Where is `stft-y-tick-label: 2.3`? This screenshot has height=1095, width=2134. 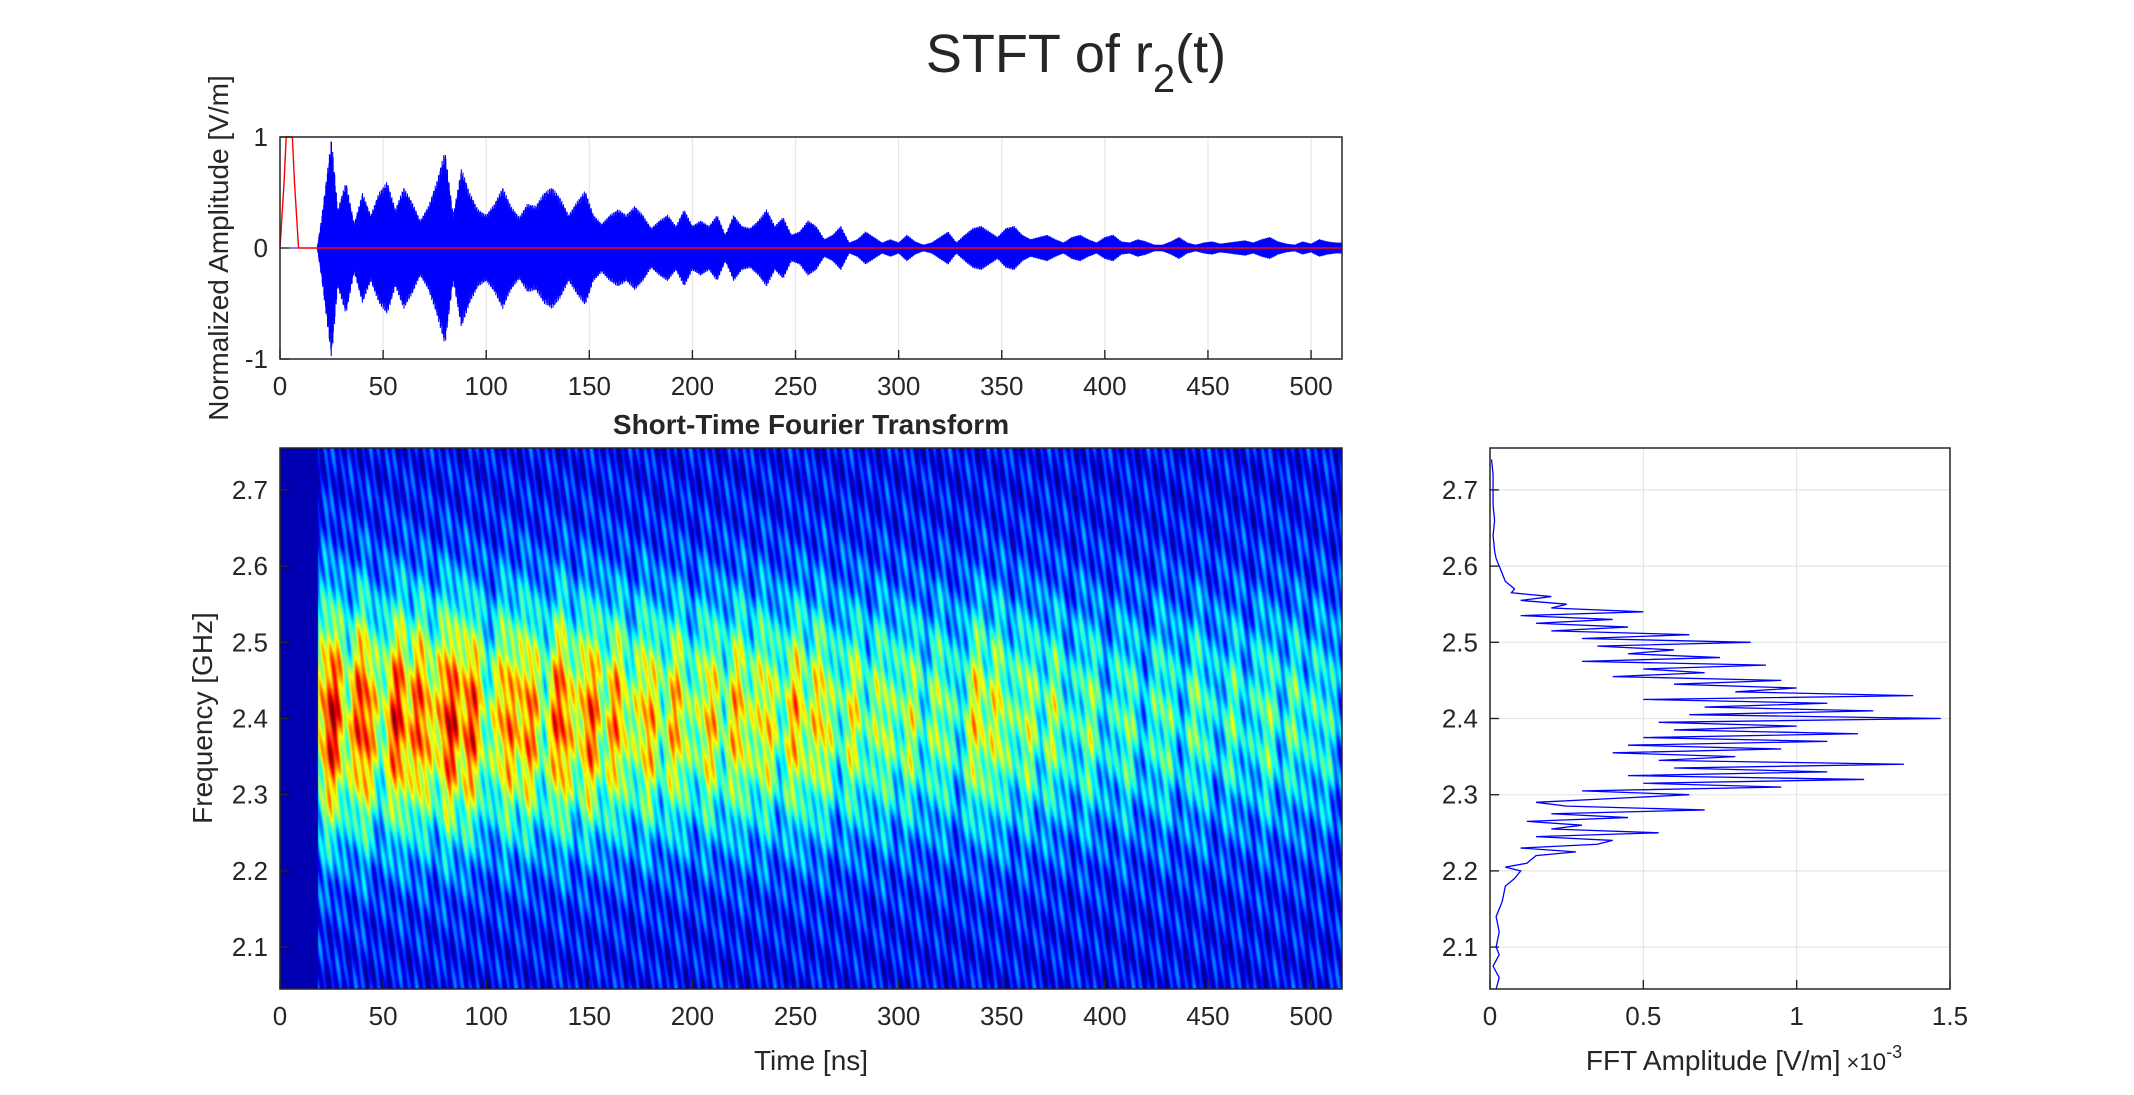
stft-y-tick-label: 2.3 is located at coordinates (250, 795).